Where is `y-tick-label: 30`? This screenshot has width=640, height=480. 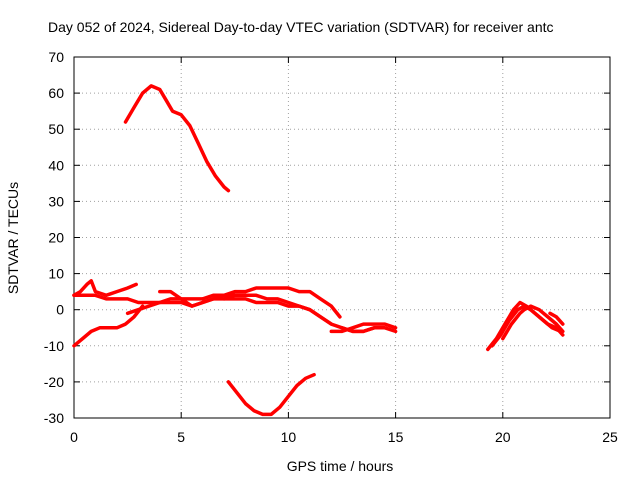
y-tick-label: 30 is located at coordinates (56, 201).